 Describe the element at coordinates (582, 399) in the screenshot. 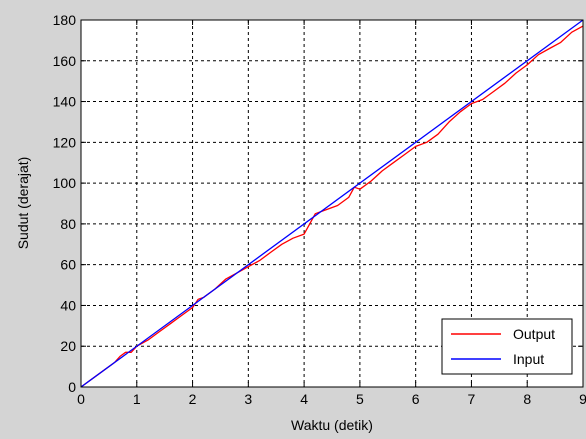

I see `x-tick-label: 9` at that location.